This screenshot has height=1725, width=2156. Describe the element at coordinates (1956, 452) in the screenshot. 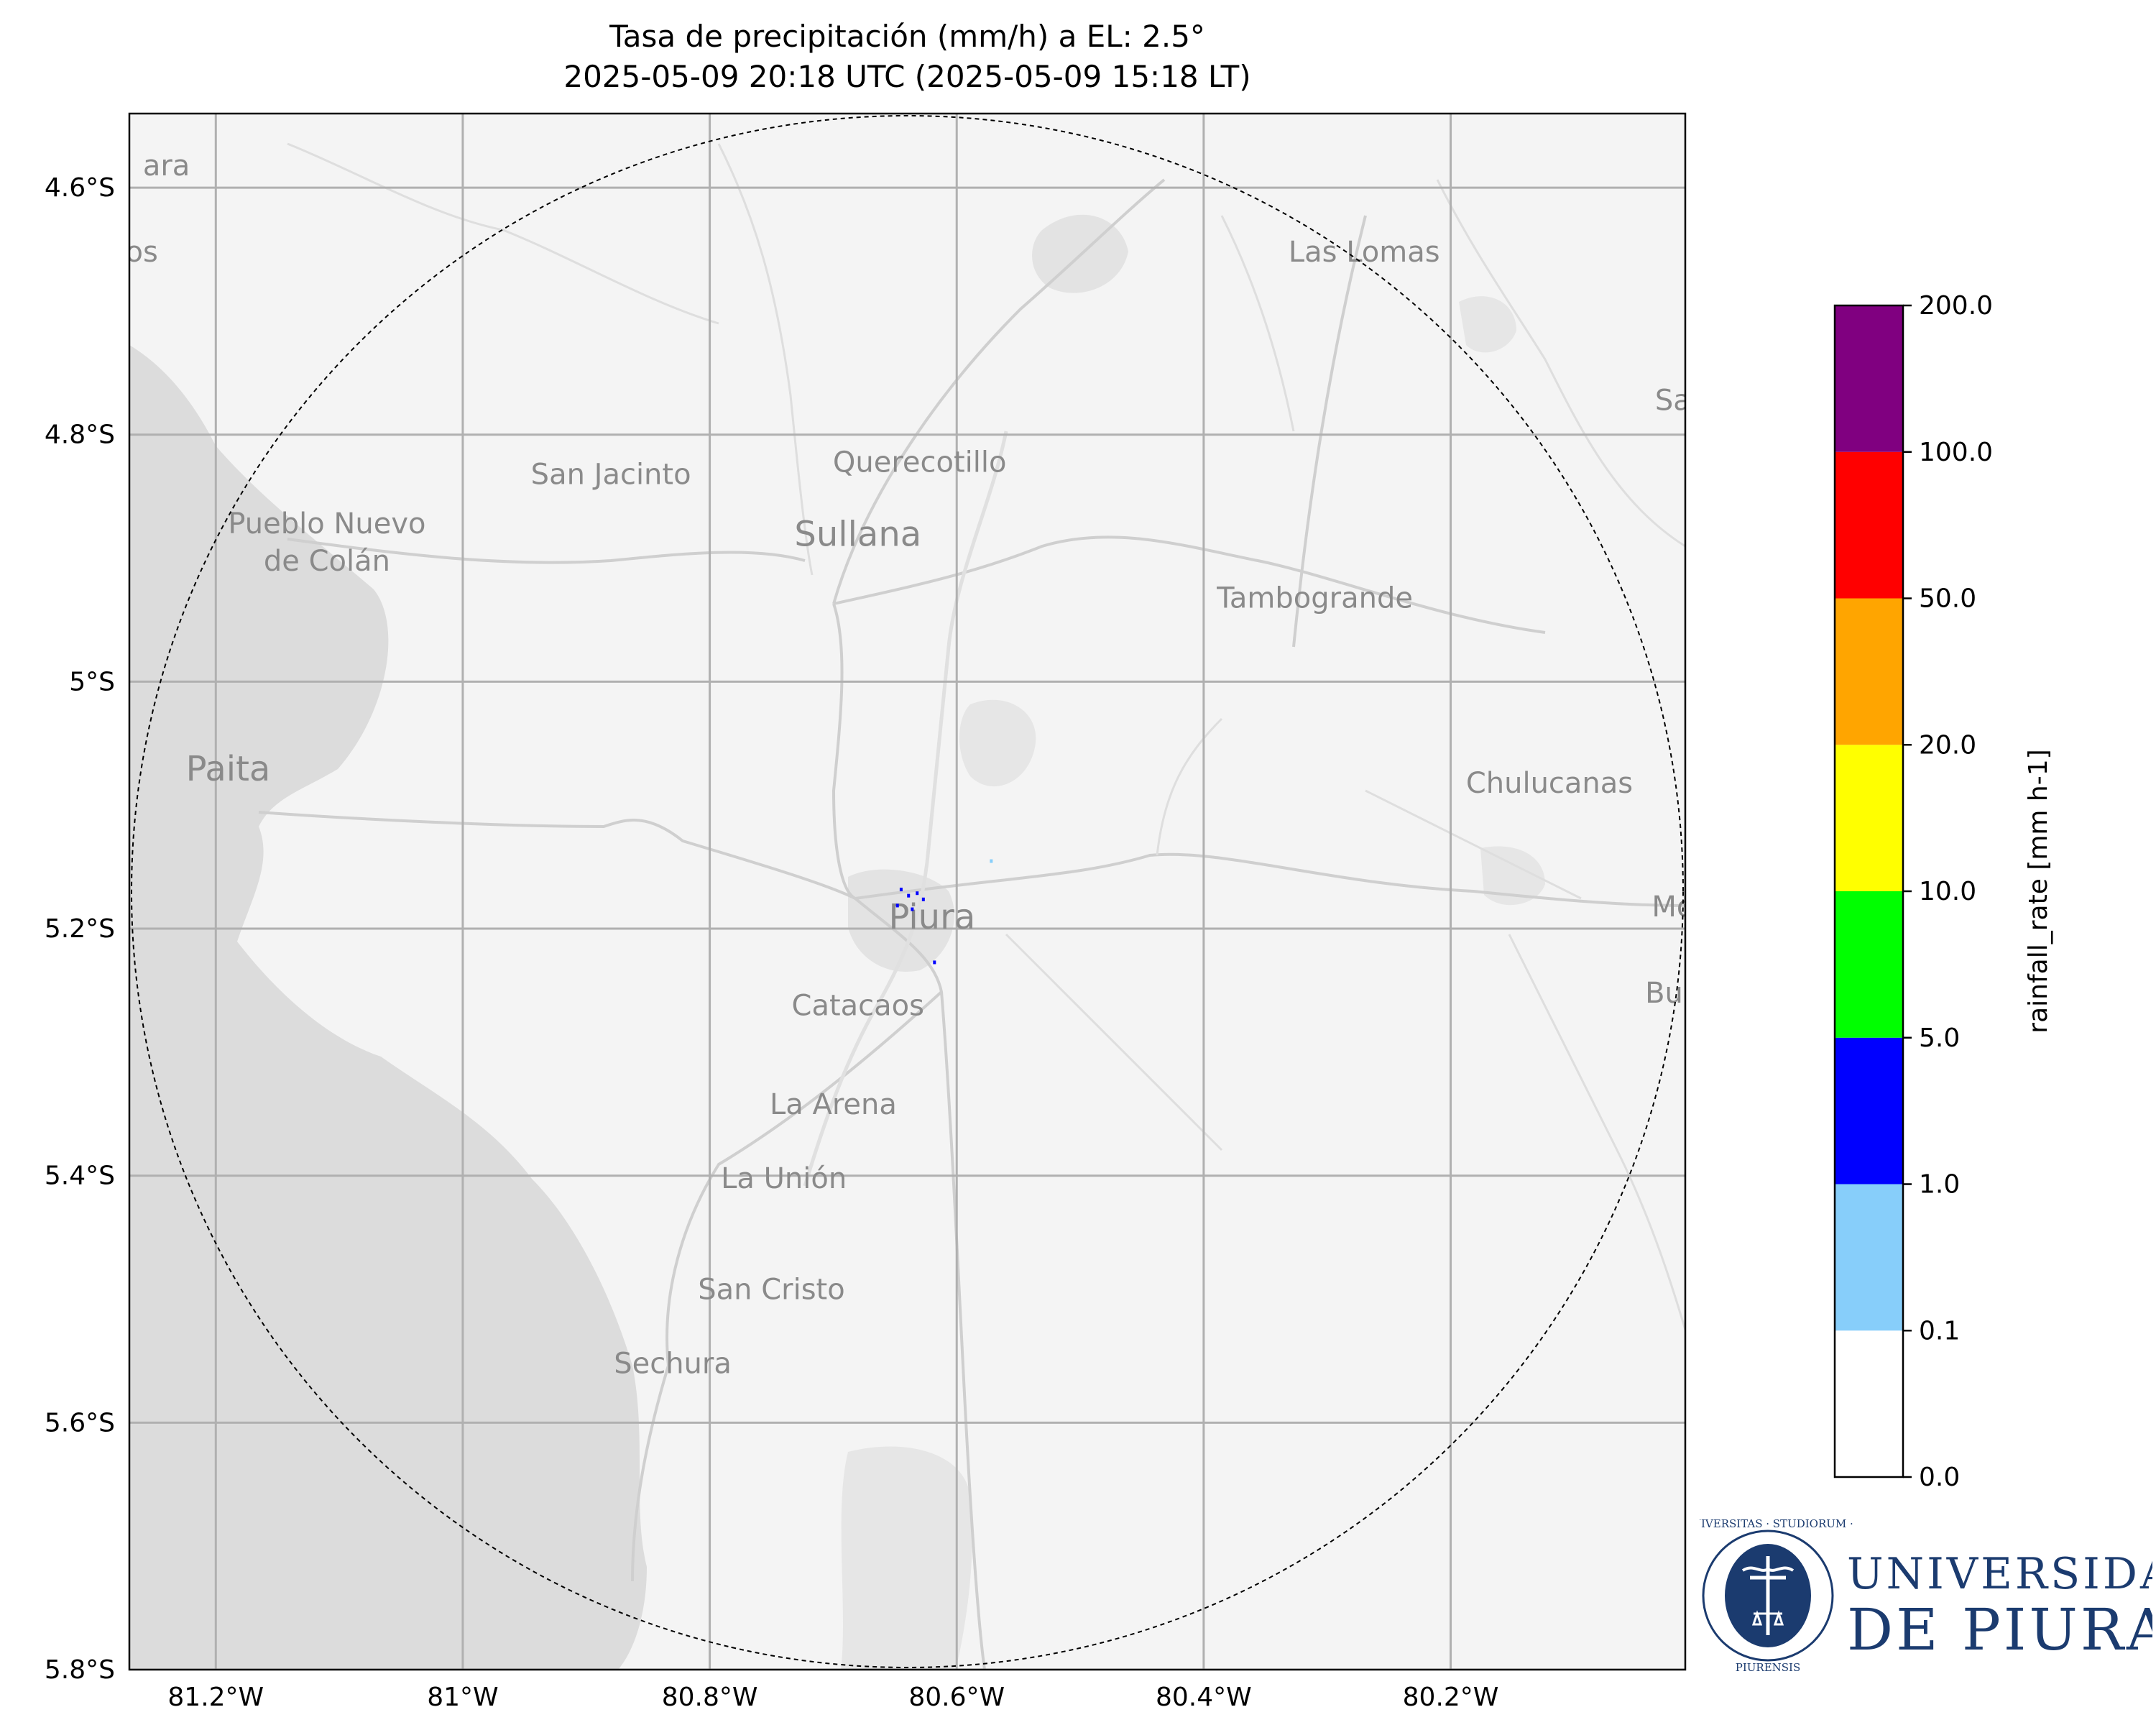

I see `colorbar-tick-label: 100.0` at that location.